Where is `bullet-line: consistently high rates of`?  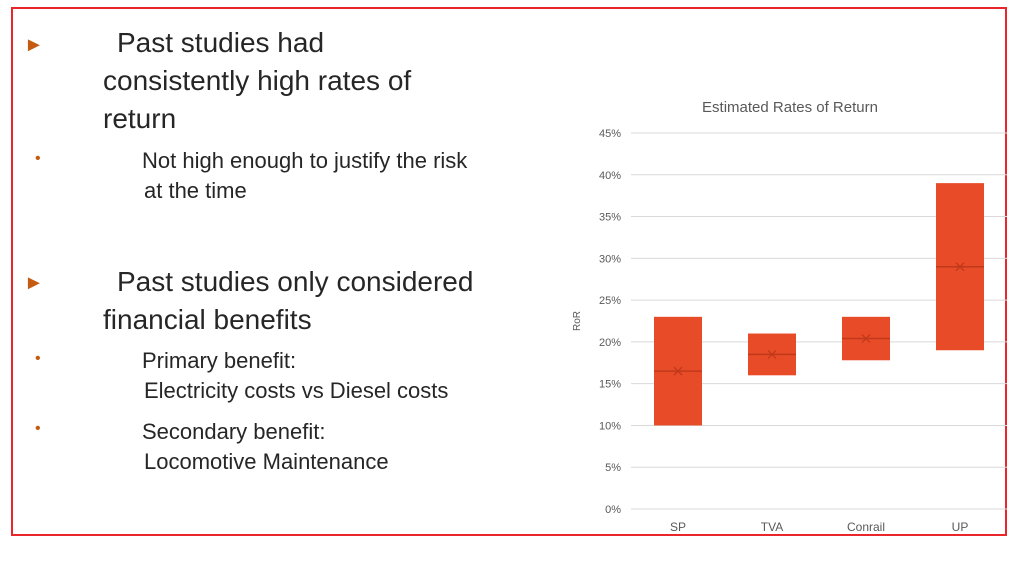
bullet-line: consistently high rates of is located at coordinates (257, 80).